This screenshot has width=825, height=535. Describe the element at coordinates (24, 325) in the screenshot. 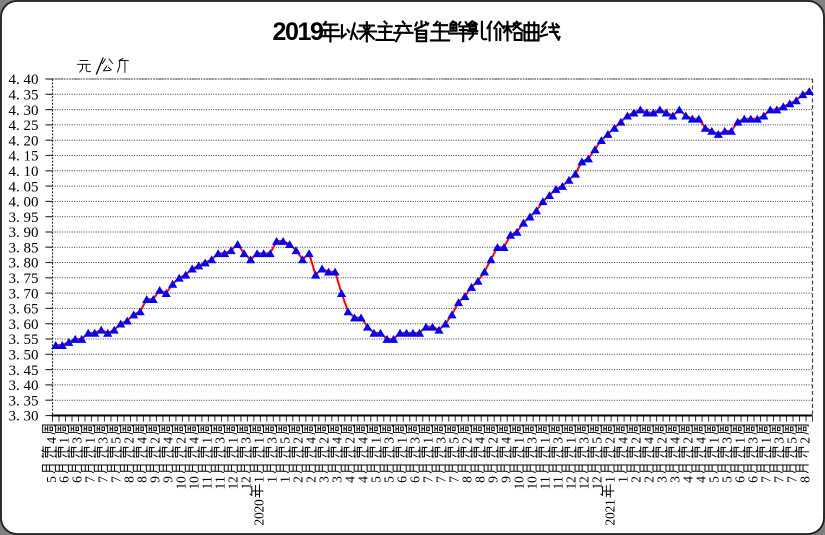

I see `svg-text: 3. 60` at that location.